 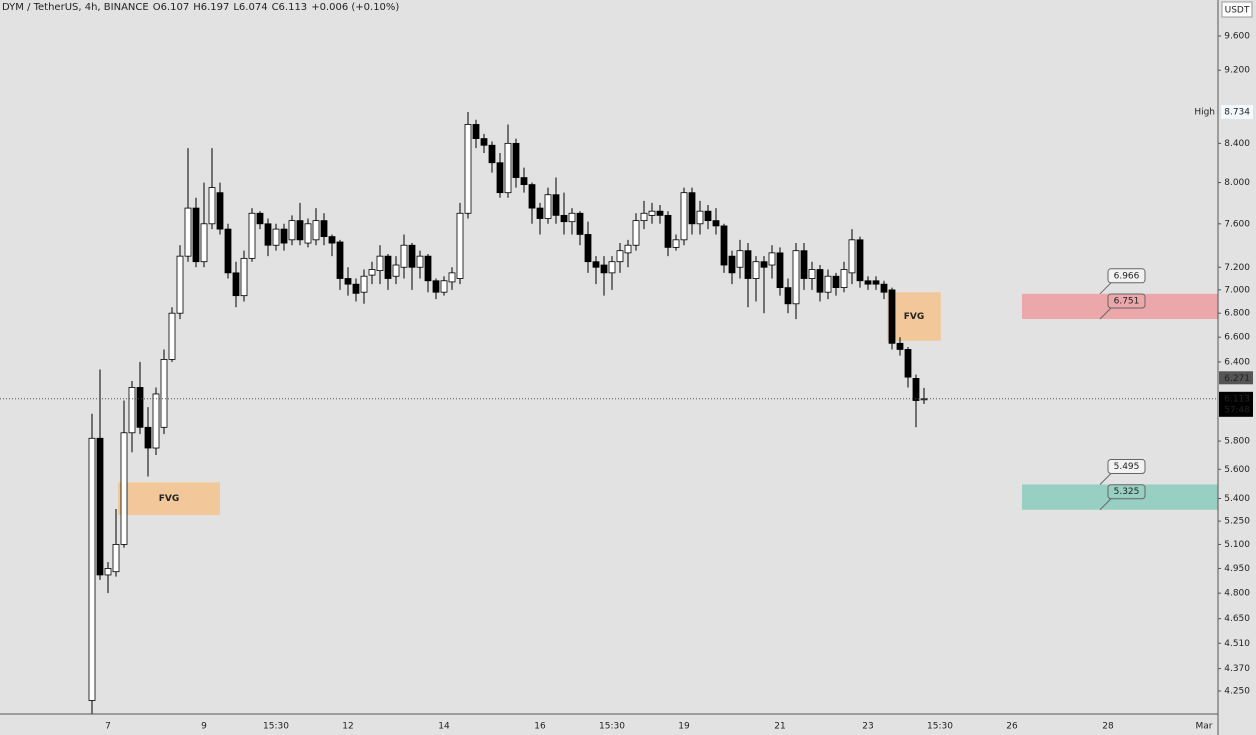 What do you see at coordinates (444, 727) in the screenshot?
I see `x-tick-label: 14` at bounding box center [444, 727].